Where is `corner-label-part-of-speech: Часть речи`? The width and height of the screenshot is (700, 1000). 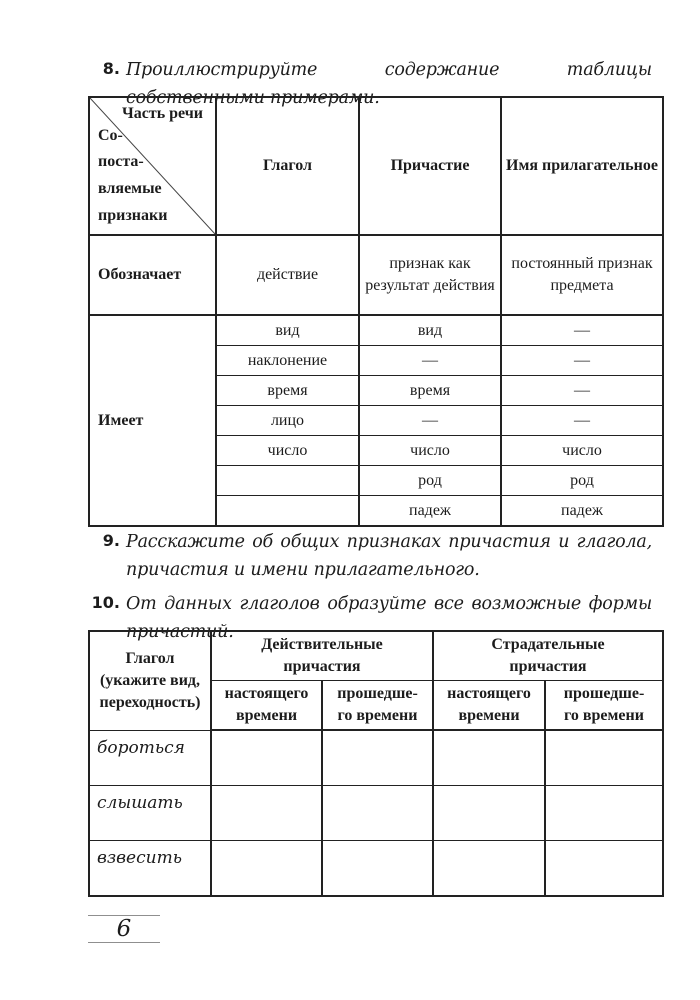 corner-label-part-of-speech: Часть речи is located at coordinates (162, 113).